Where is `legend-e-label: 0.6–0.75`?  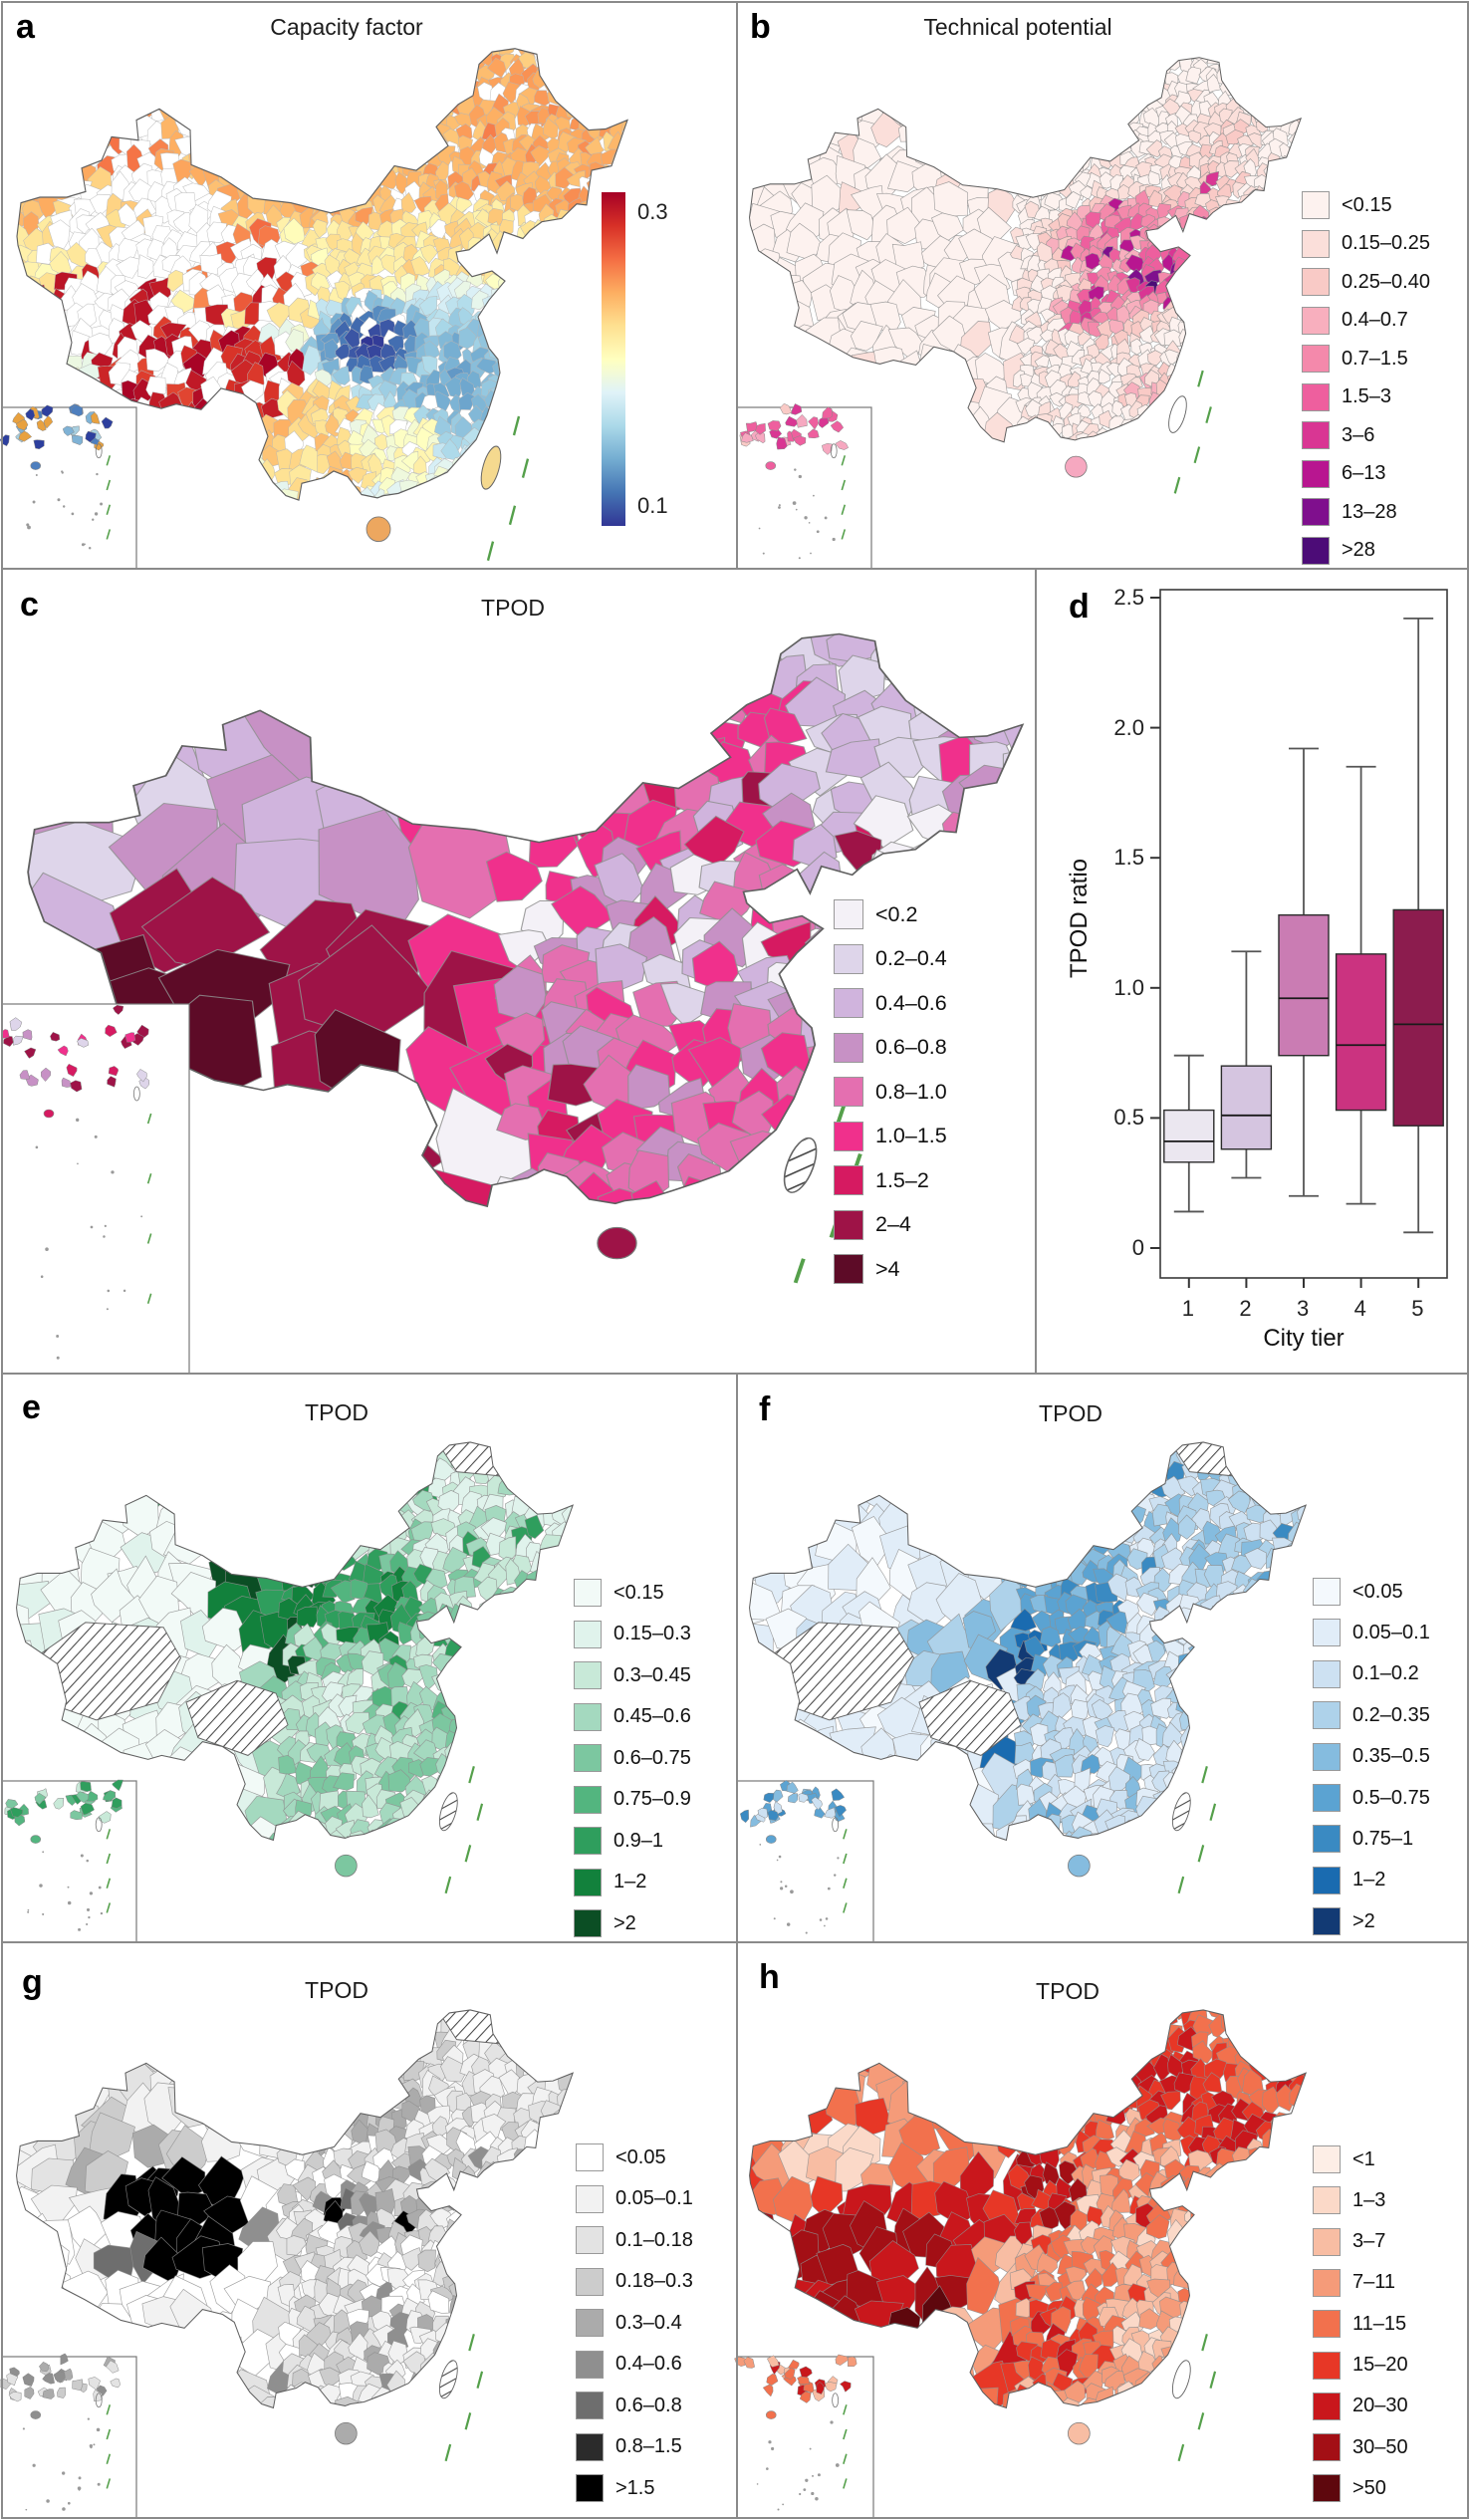
legend-e-label: 0.6–0.75 is located at coordinates (652, 1757).